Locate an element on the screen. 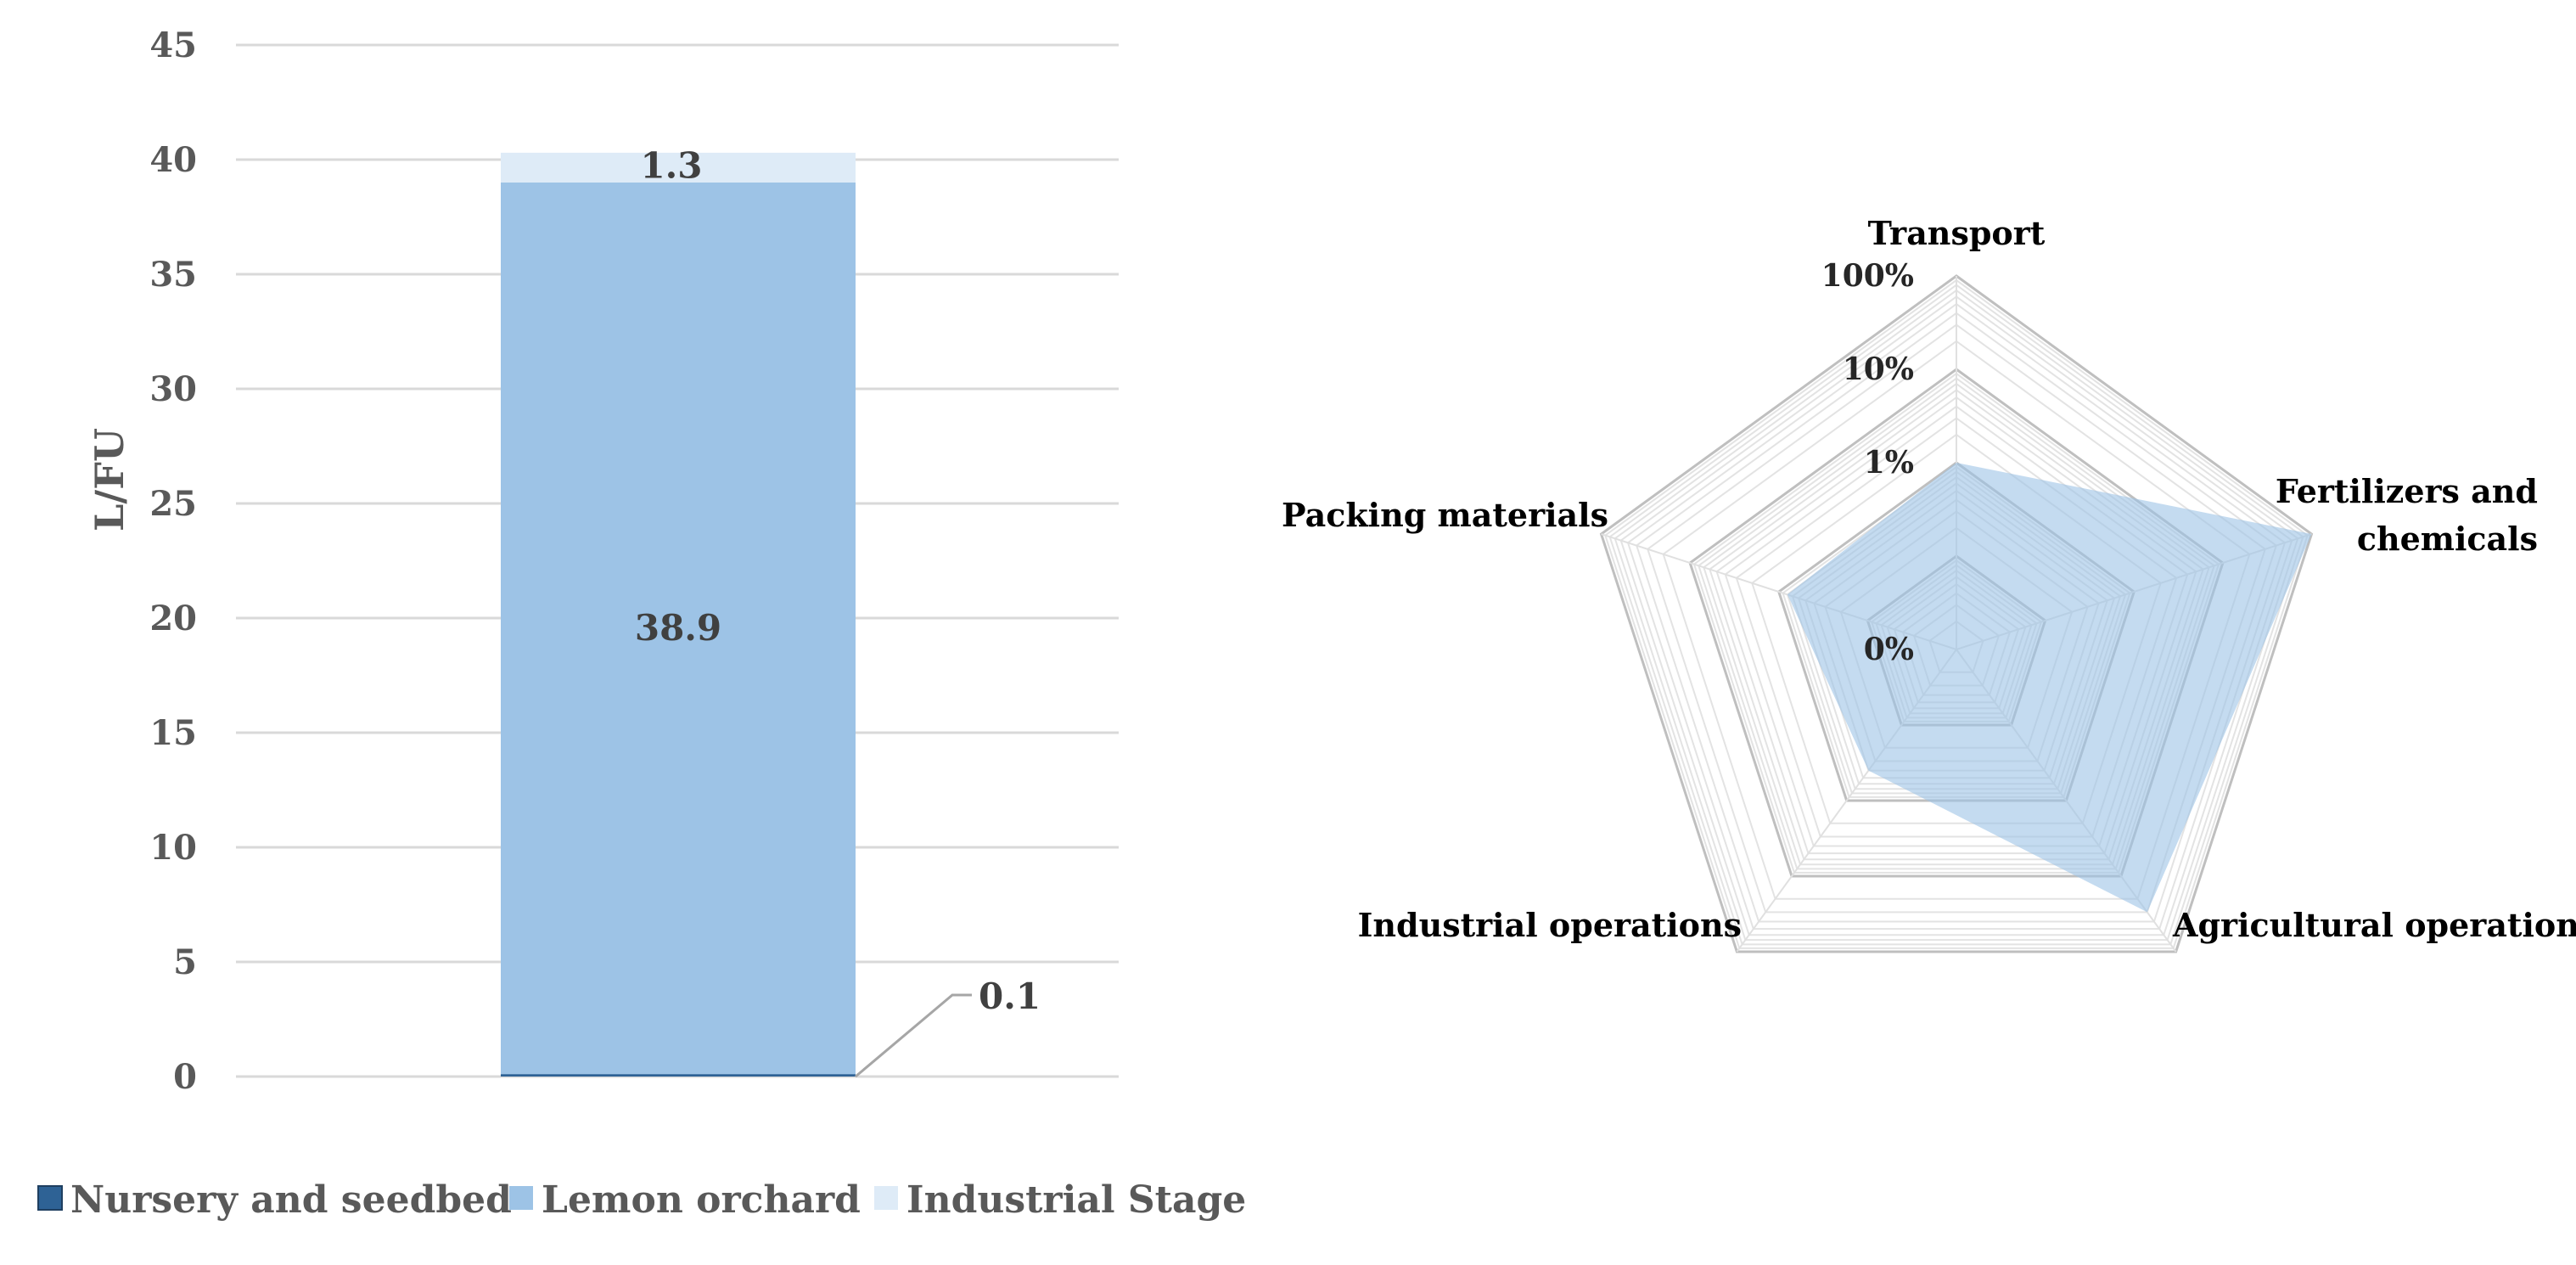 The width and height of the screenshot is (2576, 1265). y-tick-label: 0 is located at coordinates (185, 1077).